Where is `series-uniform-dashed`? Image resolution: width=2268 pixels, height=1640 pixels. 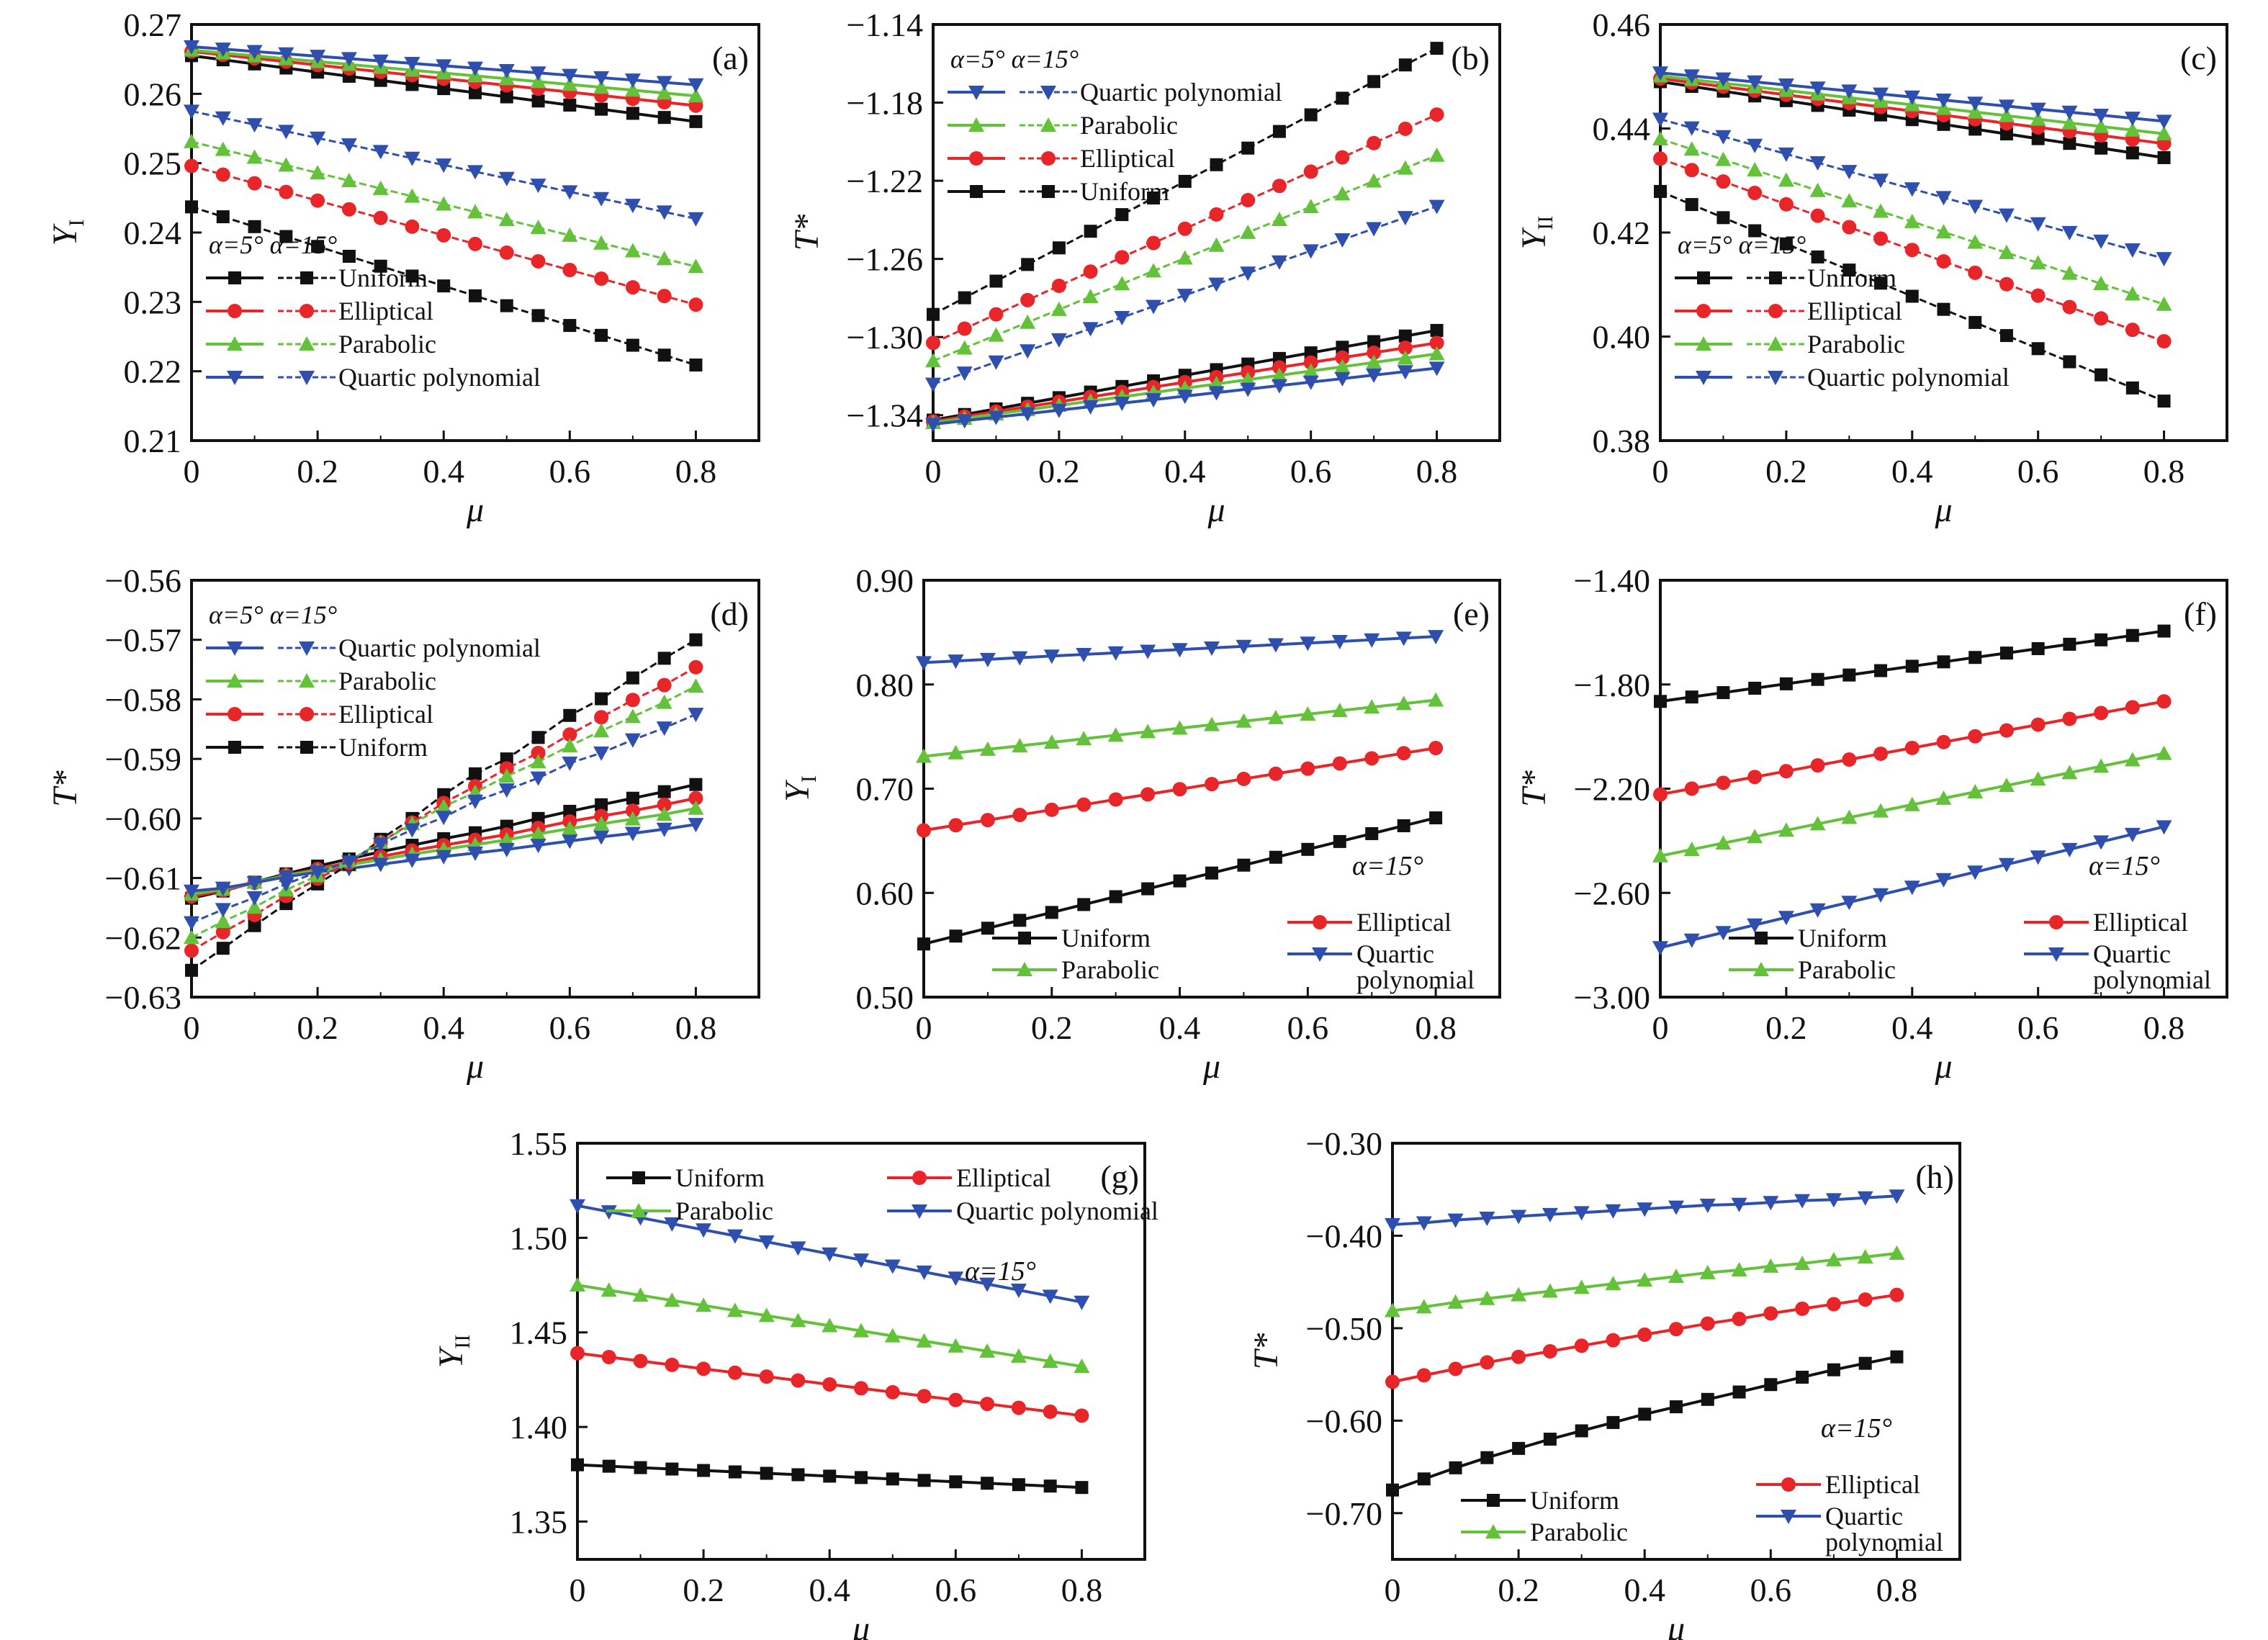 series-uniform-dashed is located at coordinates (444, 285).